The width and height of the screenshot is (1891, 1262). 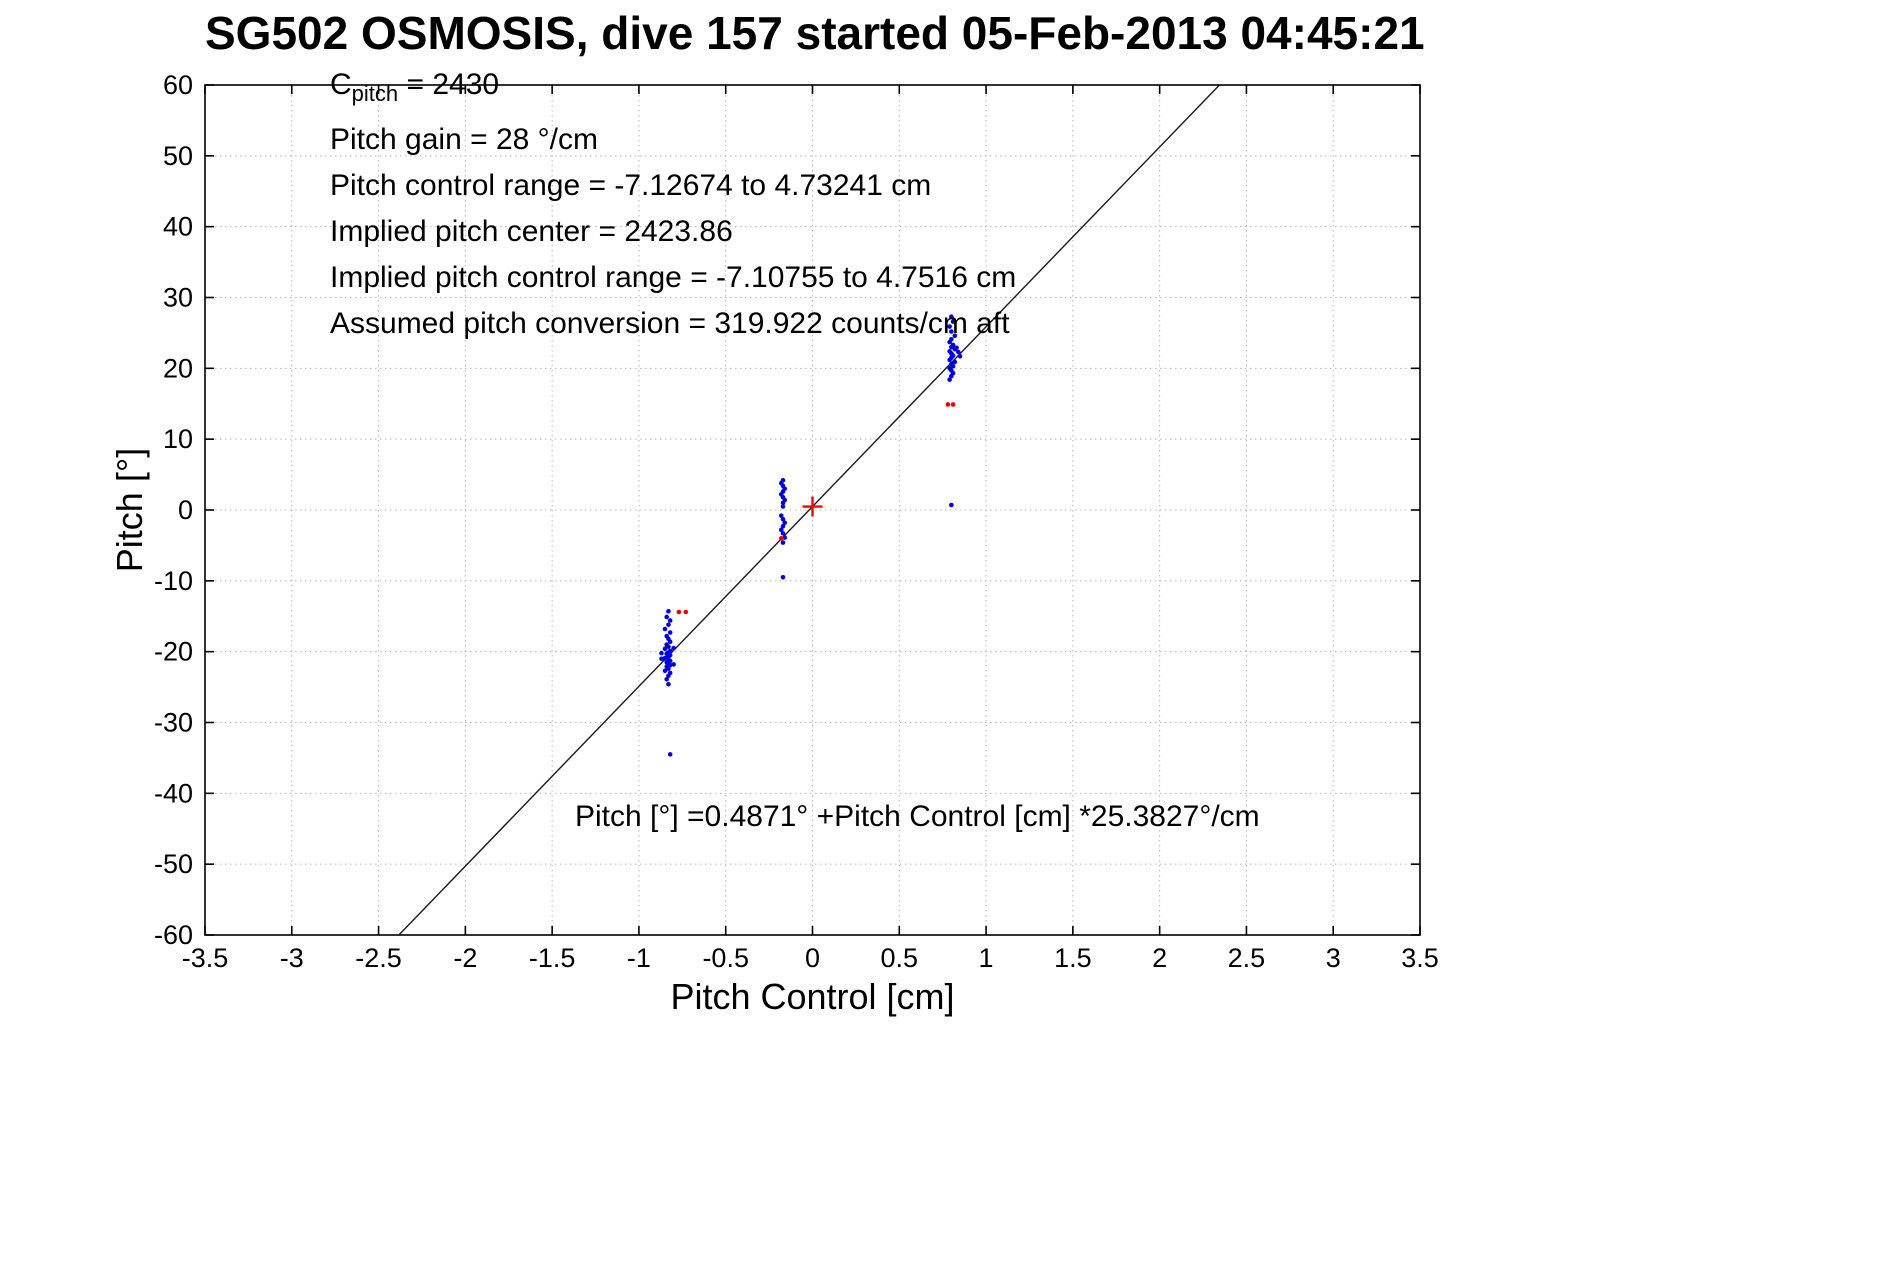 What do you see at coordinates (673, 89) in the screenshot?
I see `annotation-cpitch: Cpitch = 2430` at bounding box center [673, 89].